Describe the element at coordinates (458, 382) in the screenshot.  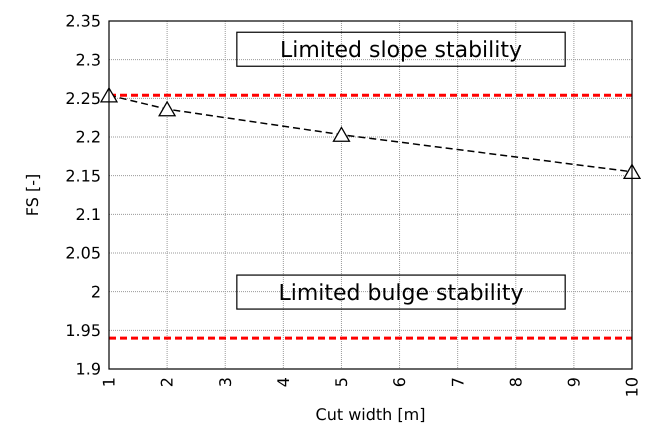
I see `x-tick-label: 7` at that location.